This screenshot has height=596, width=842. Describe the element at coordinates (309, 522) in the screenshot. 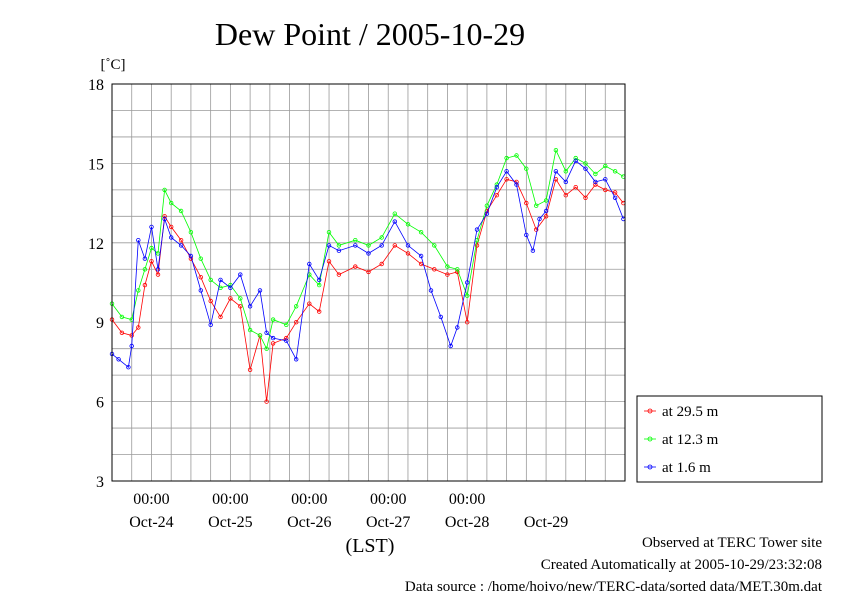

I see `x-date-label: Oct-26` at that location.